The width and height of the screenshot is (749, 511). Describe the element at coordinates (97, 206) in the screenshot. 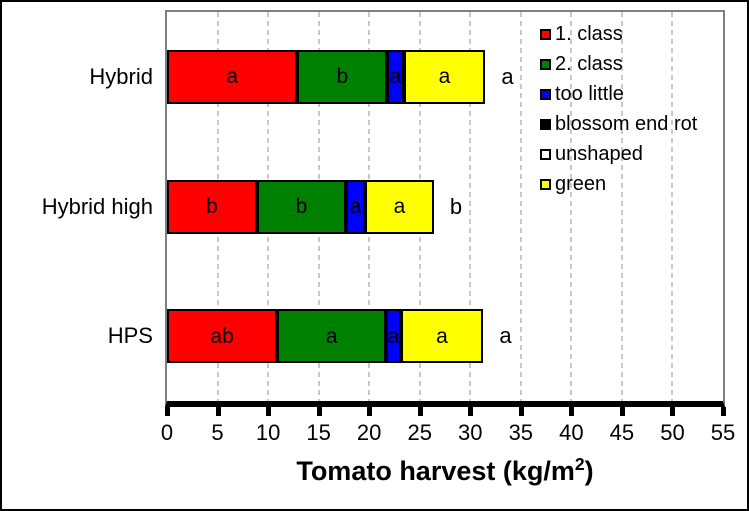

I see `category-label-hybrid-high: Hybrid high` at that location.